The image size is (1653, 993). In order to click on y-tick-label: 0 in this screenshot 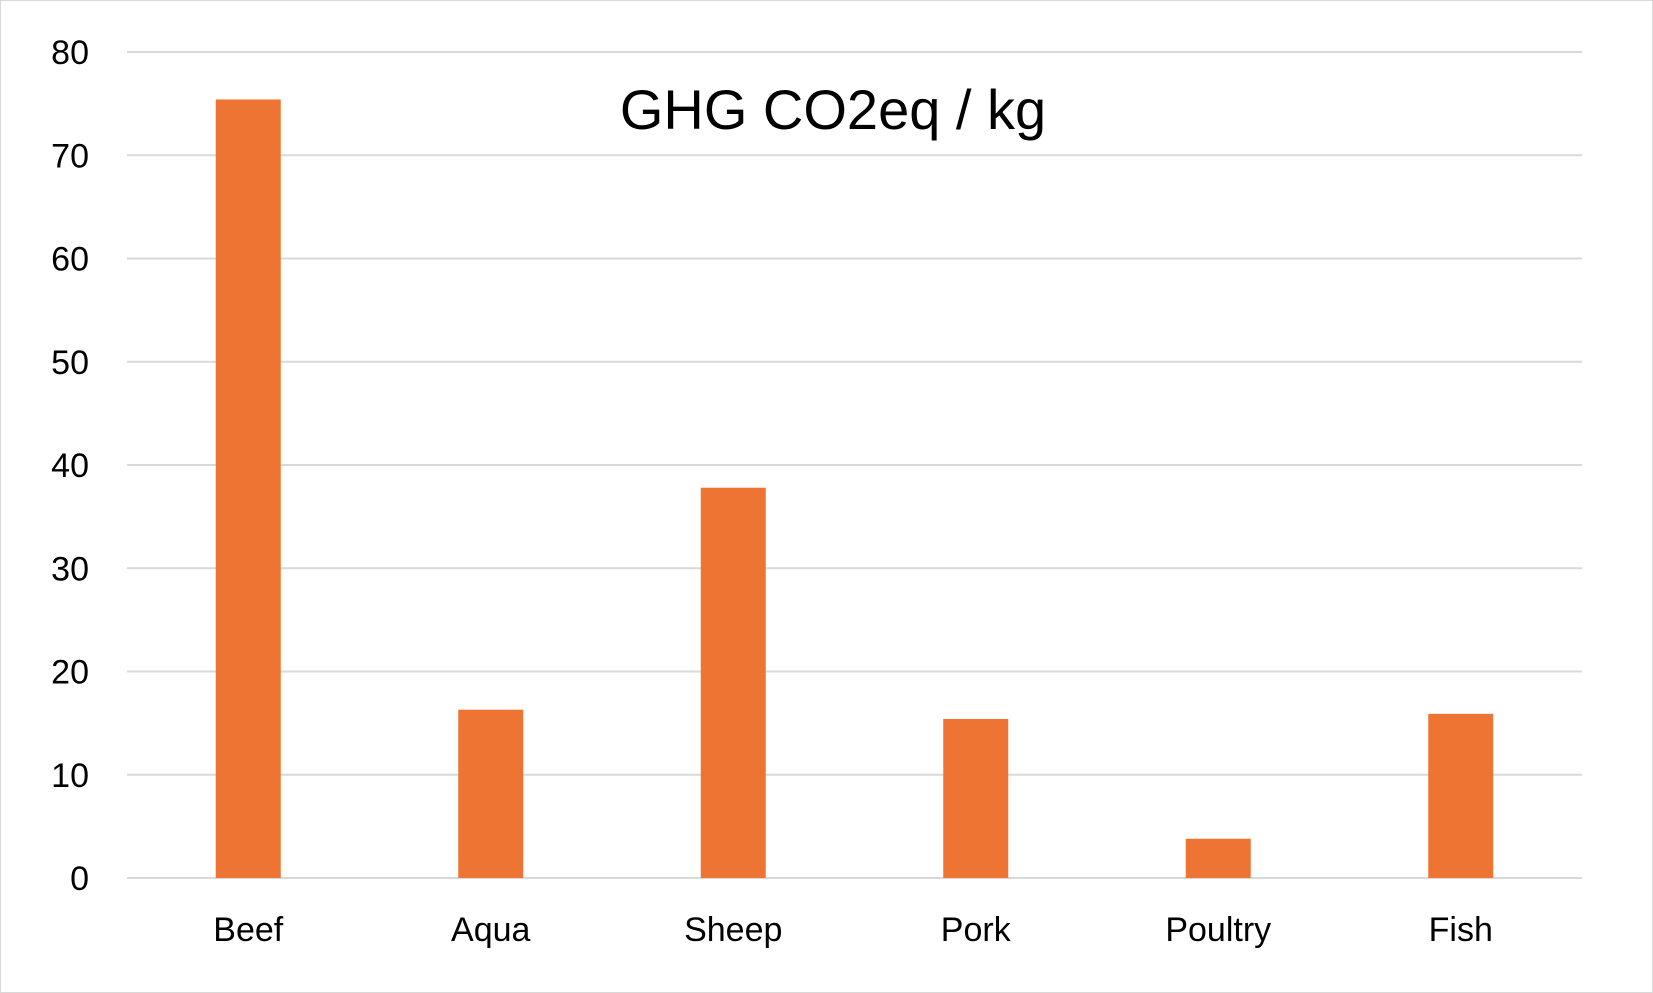, I will do `click(79, 879)`.